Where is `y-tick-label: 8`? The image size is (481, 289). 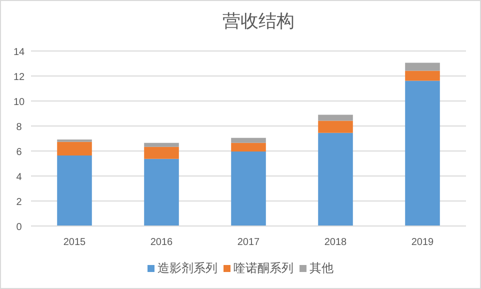 y-tick-label: 8 is located at coordinates (19, 127).